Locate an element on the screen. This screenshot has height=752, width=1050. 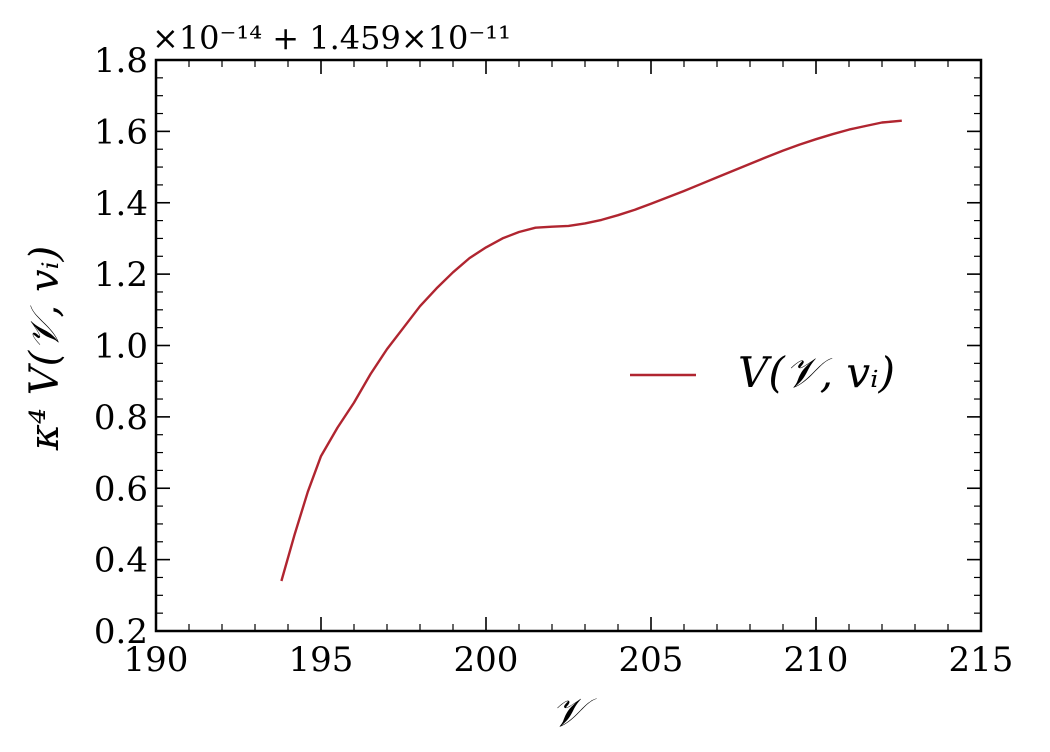
y-tick-label: 0.8 is located at coordinates (121, 418).